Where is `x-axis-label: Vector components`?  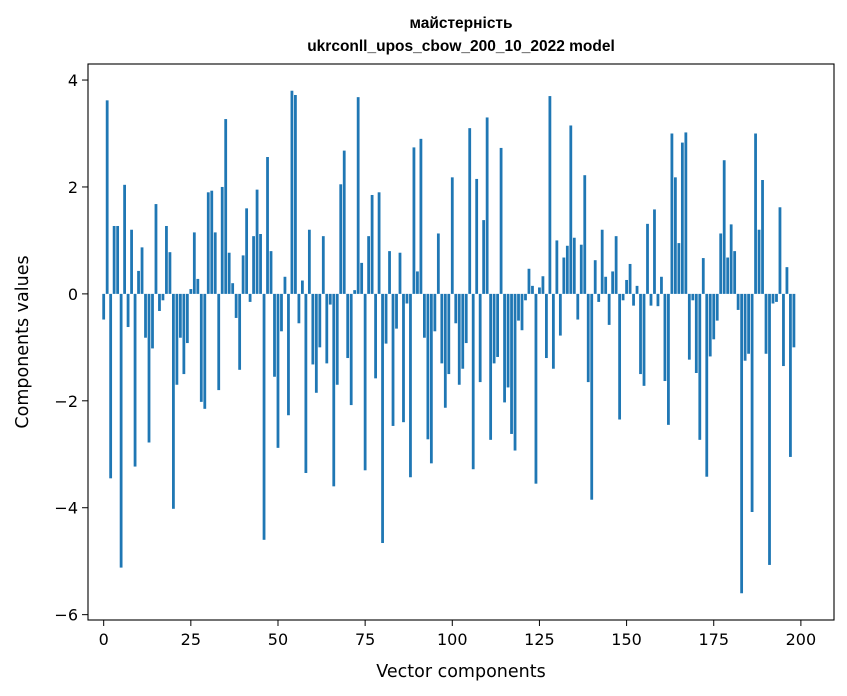
x-axis-label: Vector components is located at coordinates (460, 672).